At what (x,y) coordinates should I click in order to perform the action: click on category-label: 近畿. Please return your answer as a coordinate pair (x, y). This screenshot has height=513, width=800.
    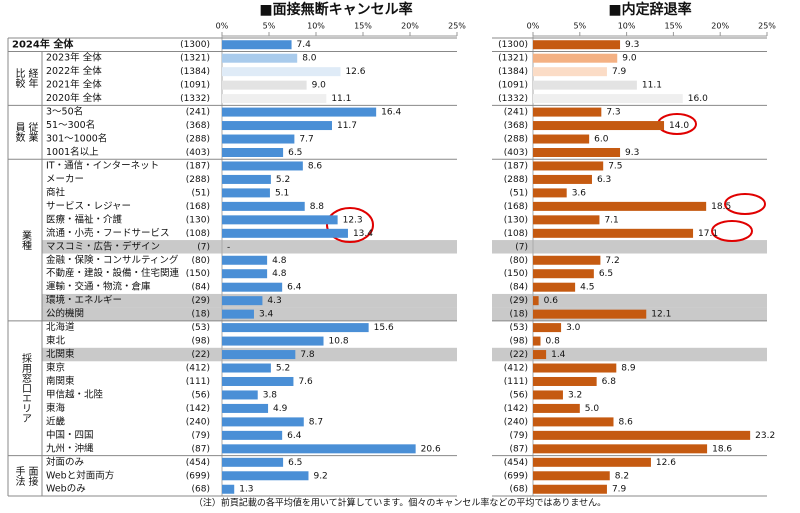
    Looking at the image, I should click on (56, 421).